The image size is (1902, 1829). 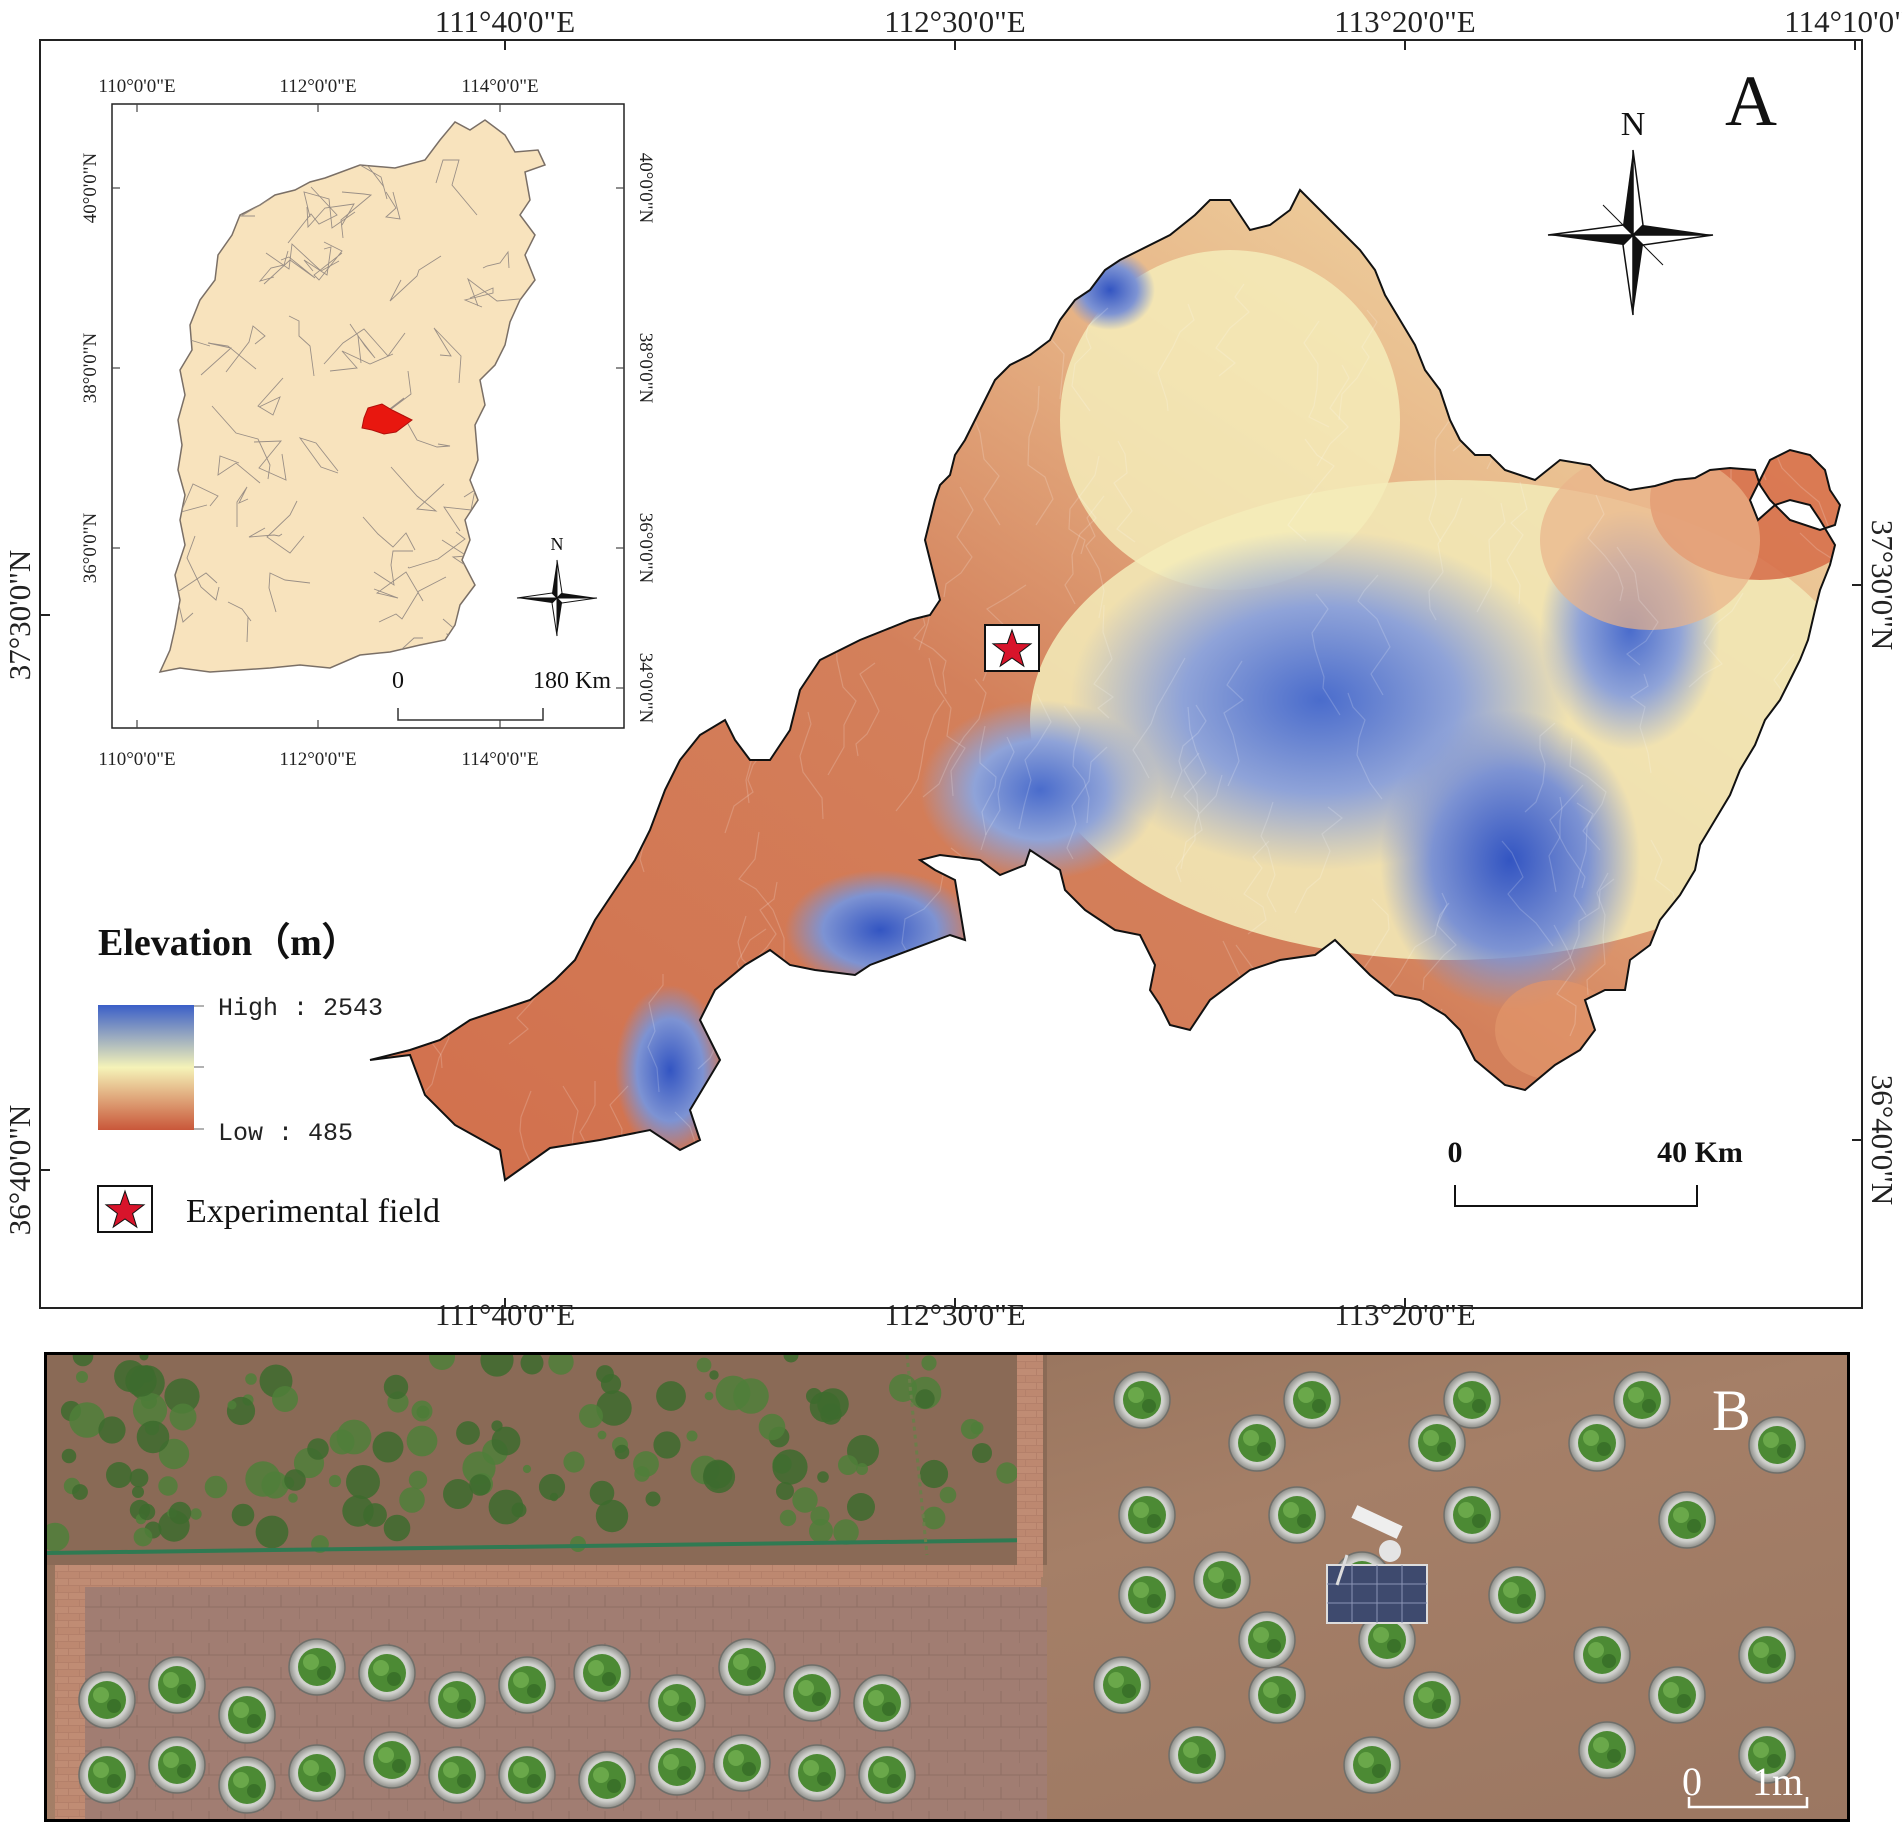 I want to click on bottom-longitude-labels: 111°40'0"E 112°30'0"E 113°20'0"E, so click(x=955, y=1313).